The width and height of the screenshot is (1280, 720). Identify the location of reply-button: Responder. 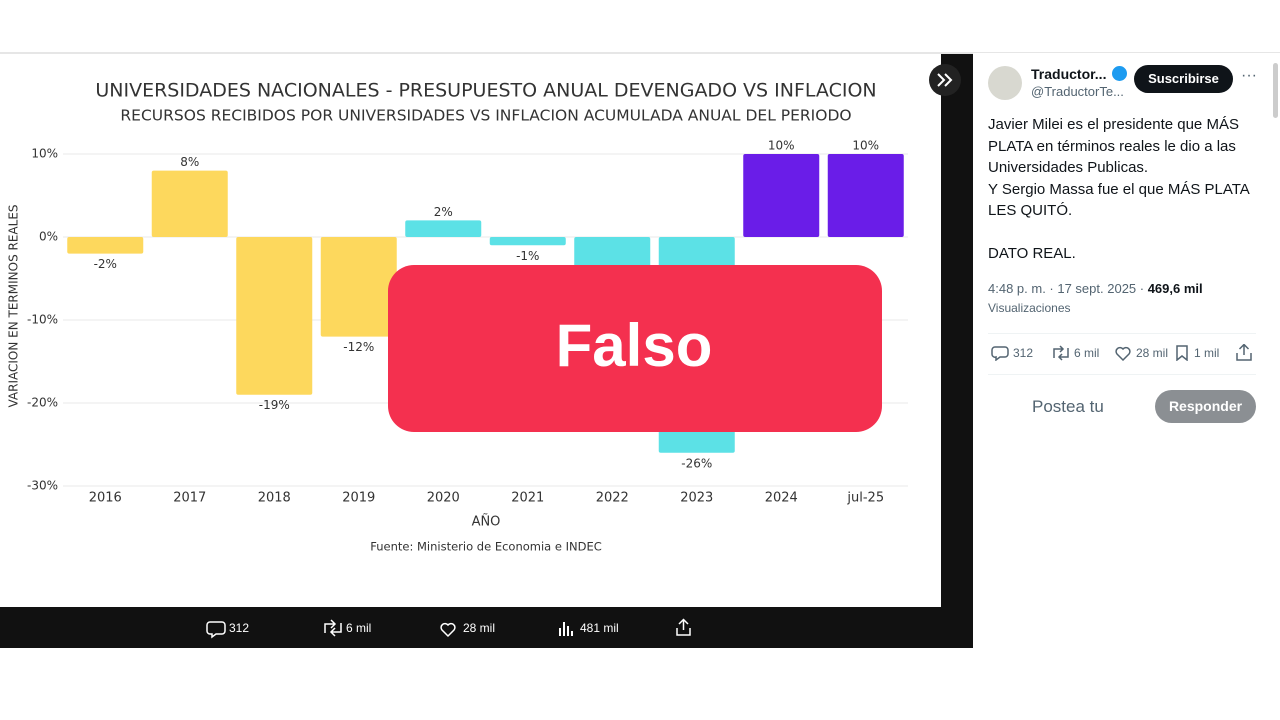
(1205, 406).